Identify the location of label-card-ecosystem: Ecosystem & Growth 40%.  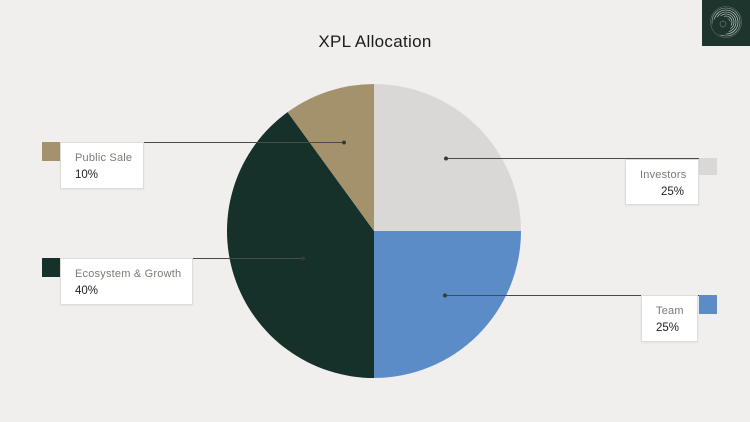
(126, 281).